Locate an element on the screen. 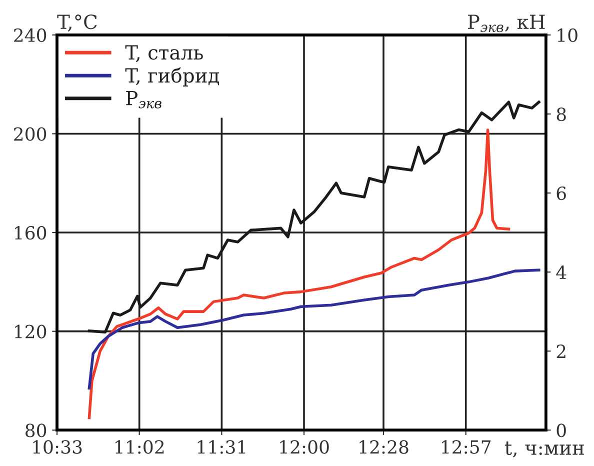  y2-axis-title: P$_{экв}$, кН is located at coordinates (506, 23).